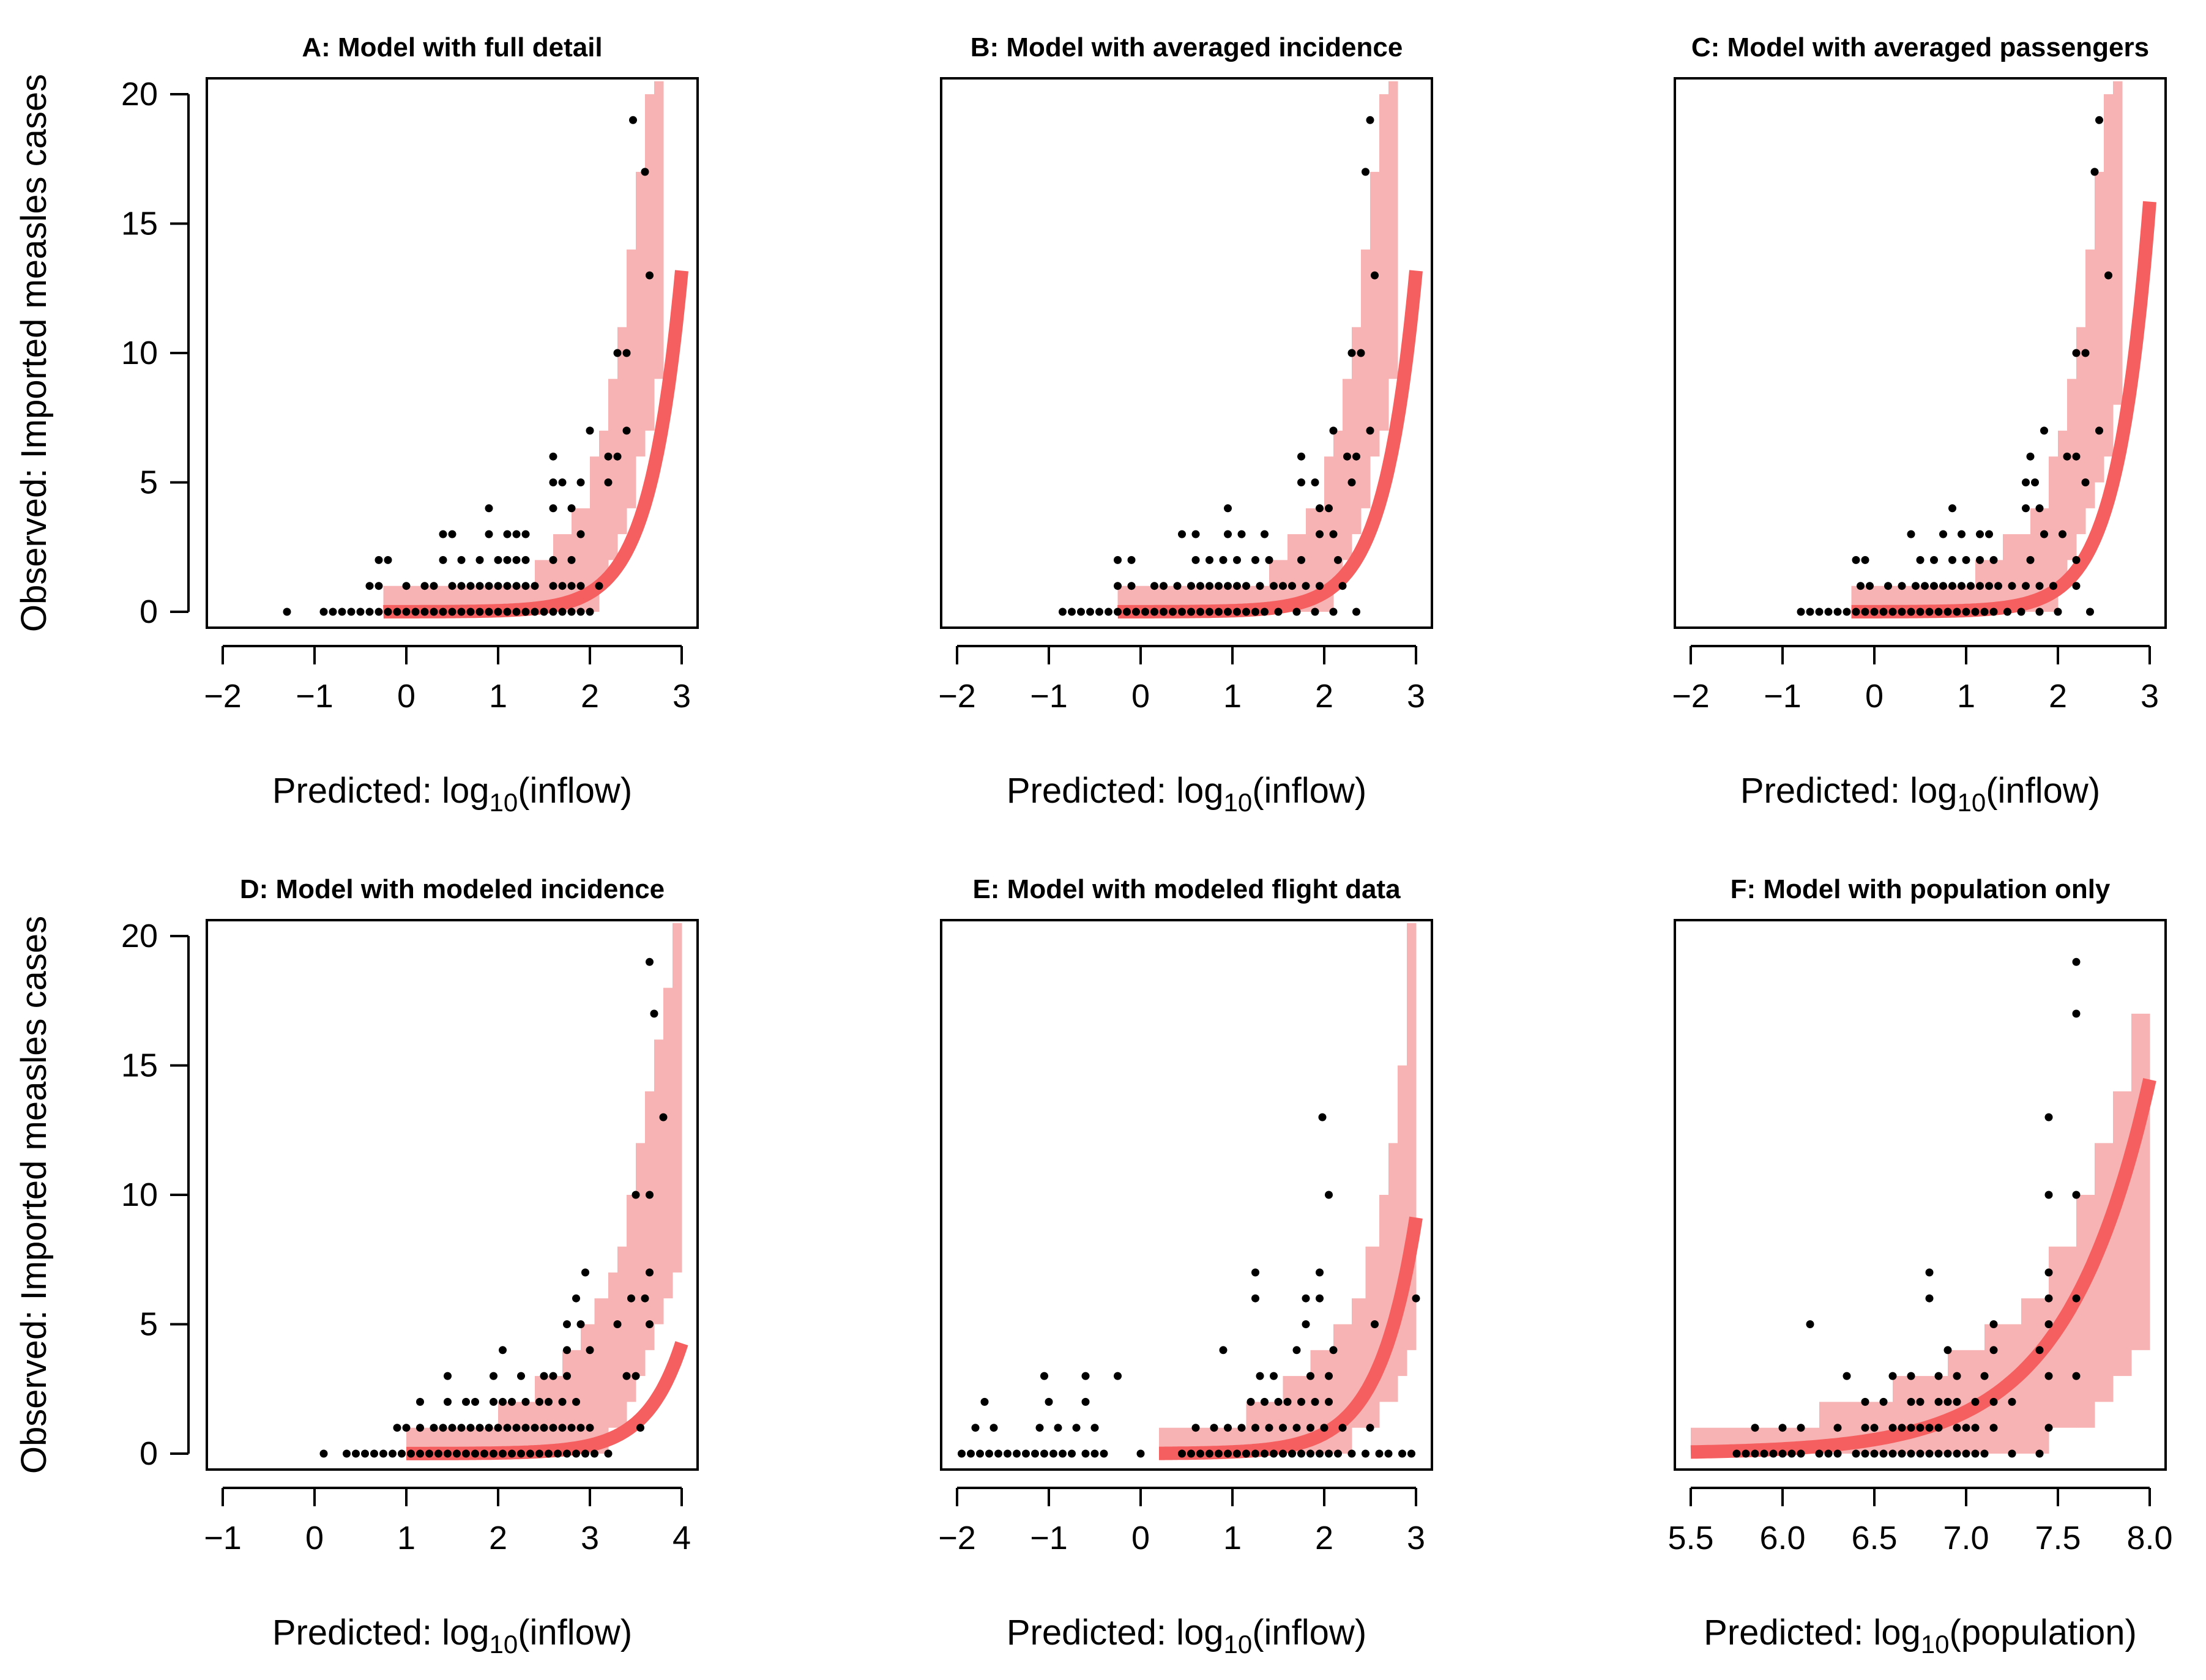 This screenshot has height=1680, width=2206. What do you see at coordinates (1920, 1195) in the screenshot?
I see `plot-frame` at bounding box center [1920, 1195].